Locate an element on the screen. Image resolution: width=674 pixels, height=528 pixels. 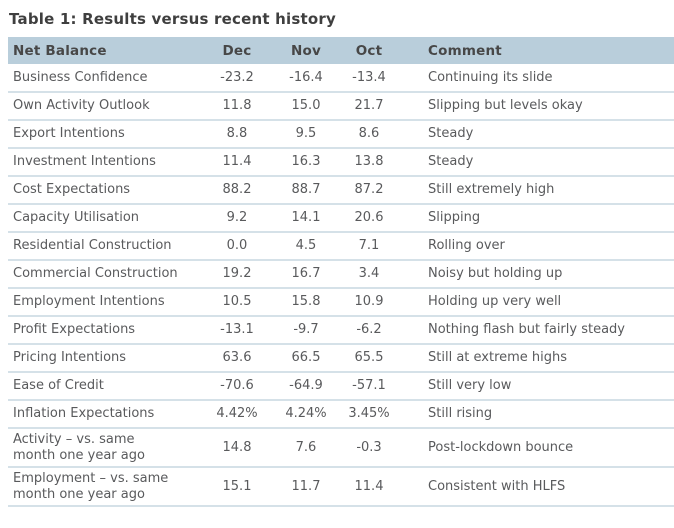
oct-value: -57.1 is located at coordinates (369, 386).